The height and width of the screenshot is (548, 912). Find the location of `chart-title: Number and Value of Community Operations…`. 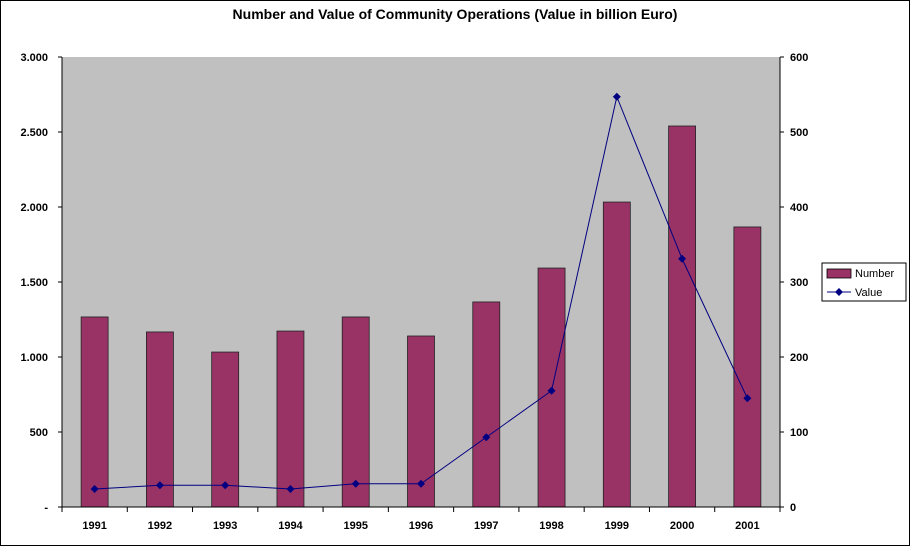

chart-title: Number and Value of Community Operations… is located at coordinates (455, 14).